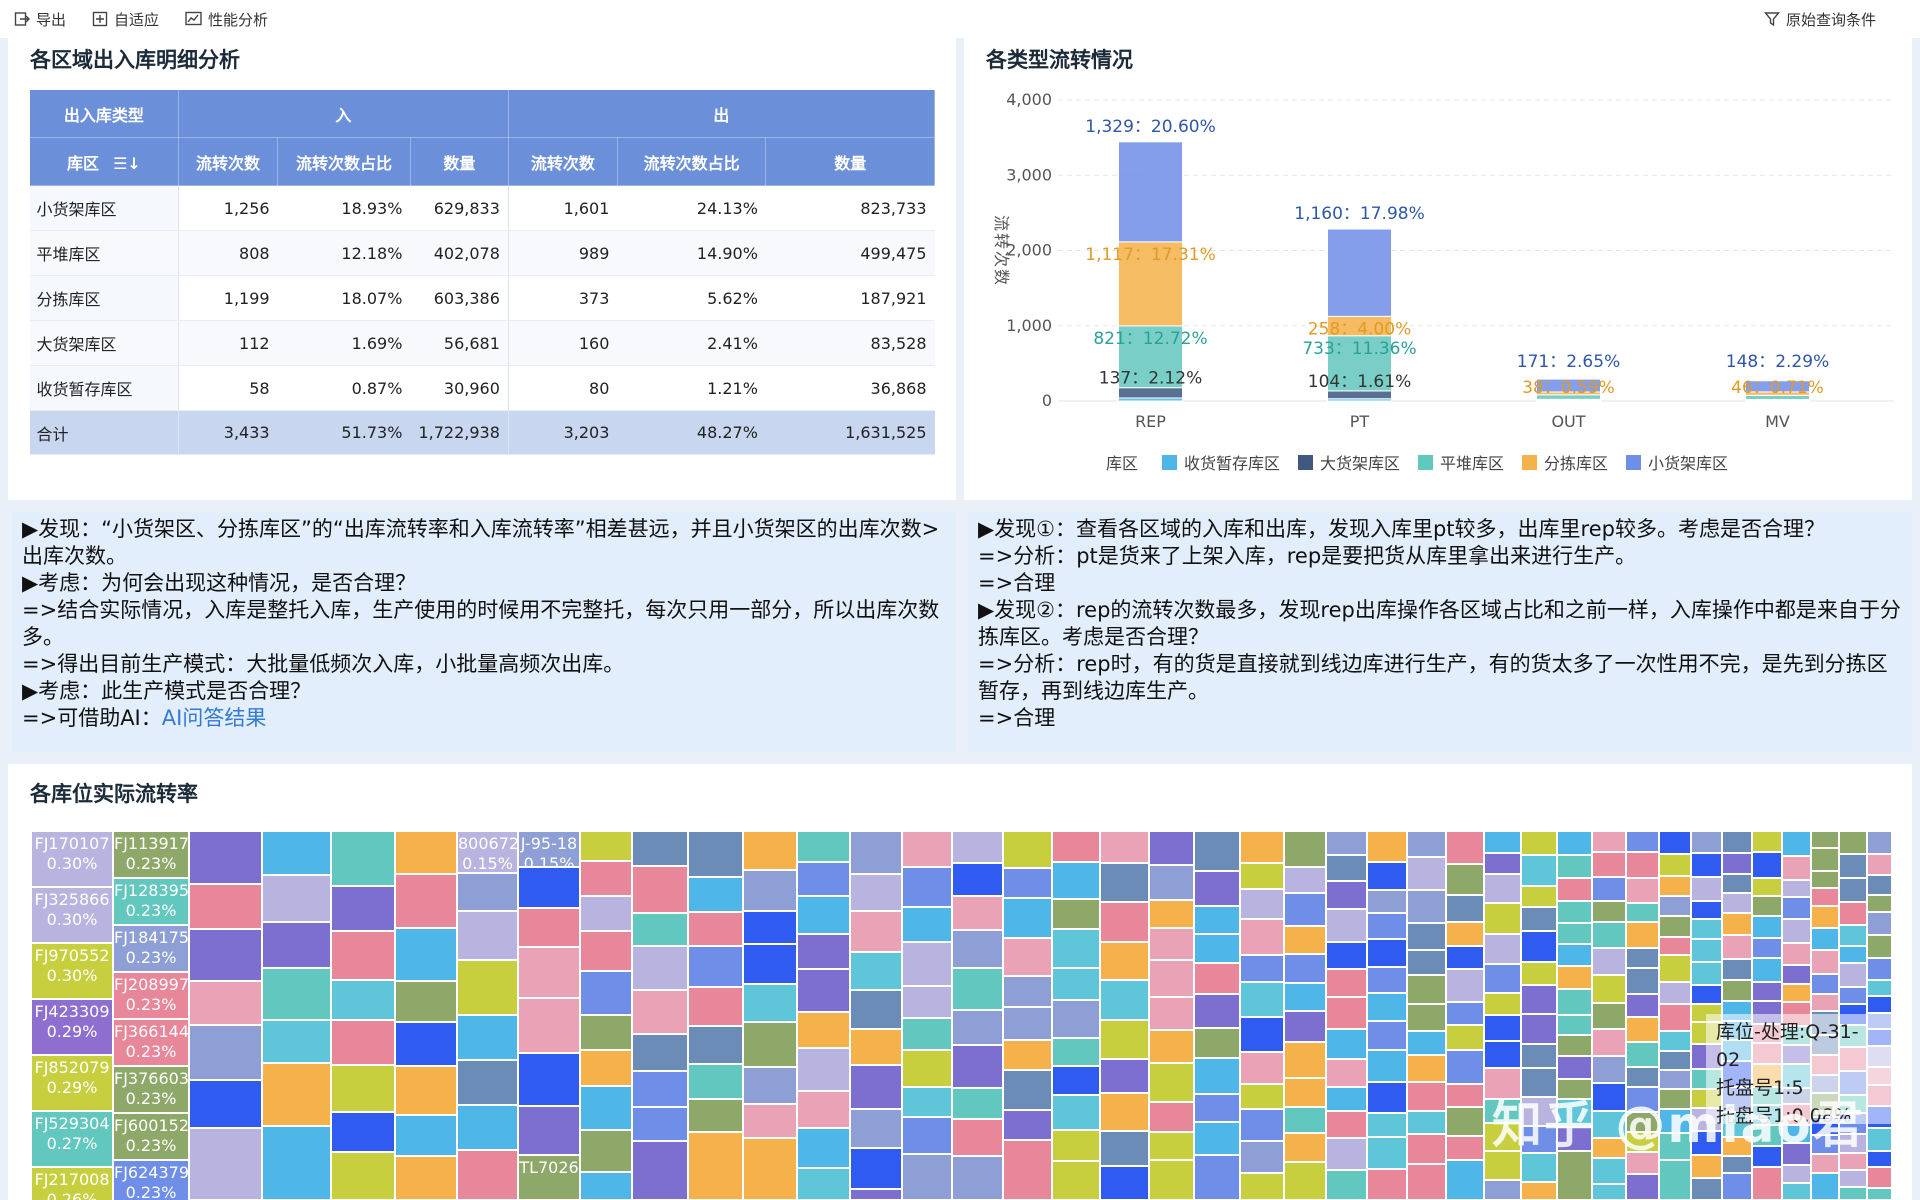 The height and width of the screenshot is (1200, 1920). I want to click on treemap-cell-labeled: 800672 0.15%, so click(487, 852).